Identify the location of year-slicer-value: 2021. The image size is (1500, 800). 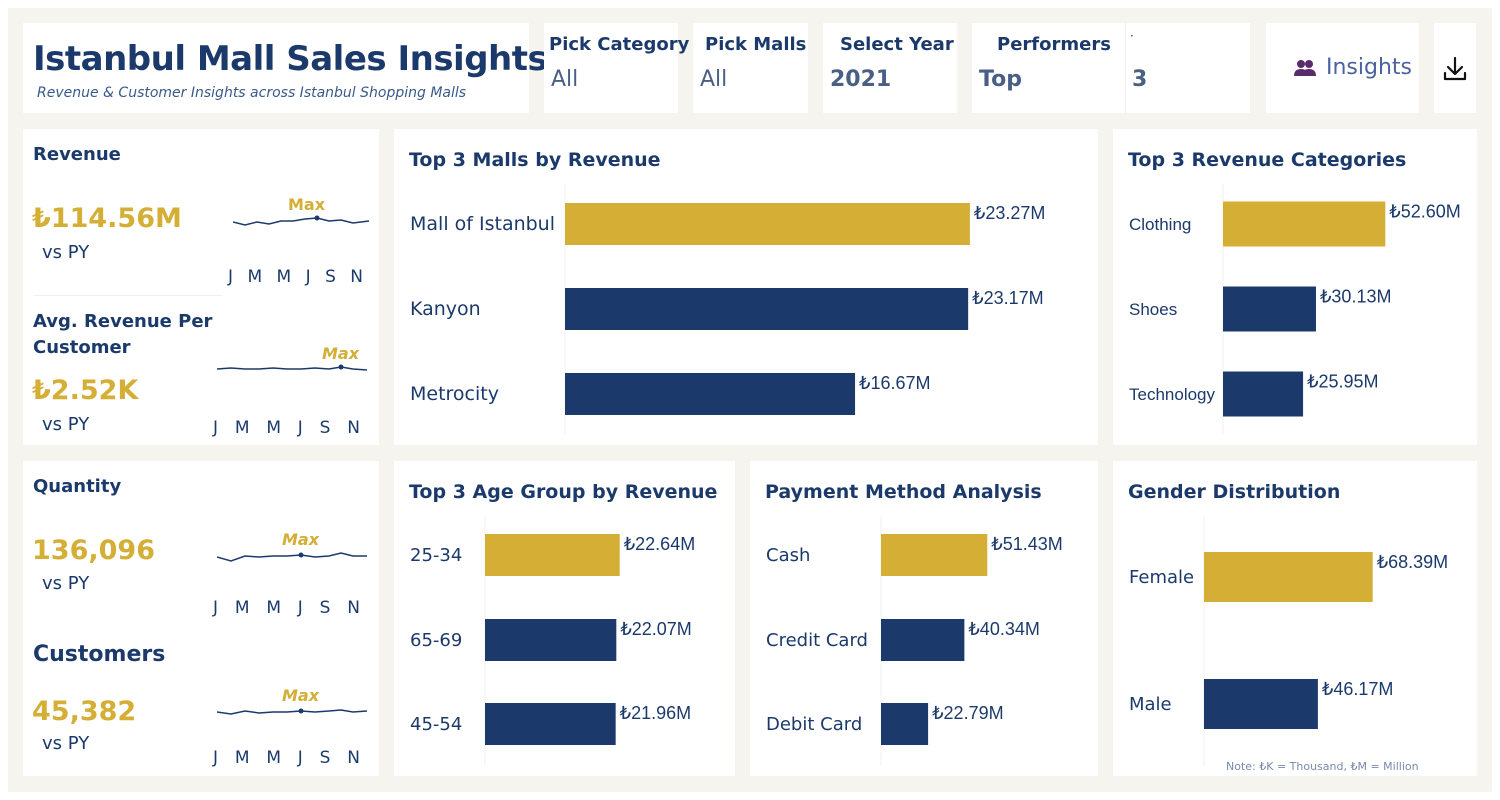
(861, 79).